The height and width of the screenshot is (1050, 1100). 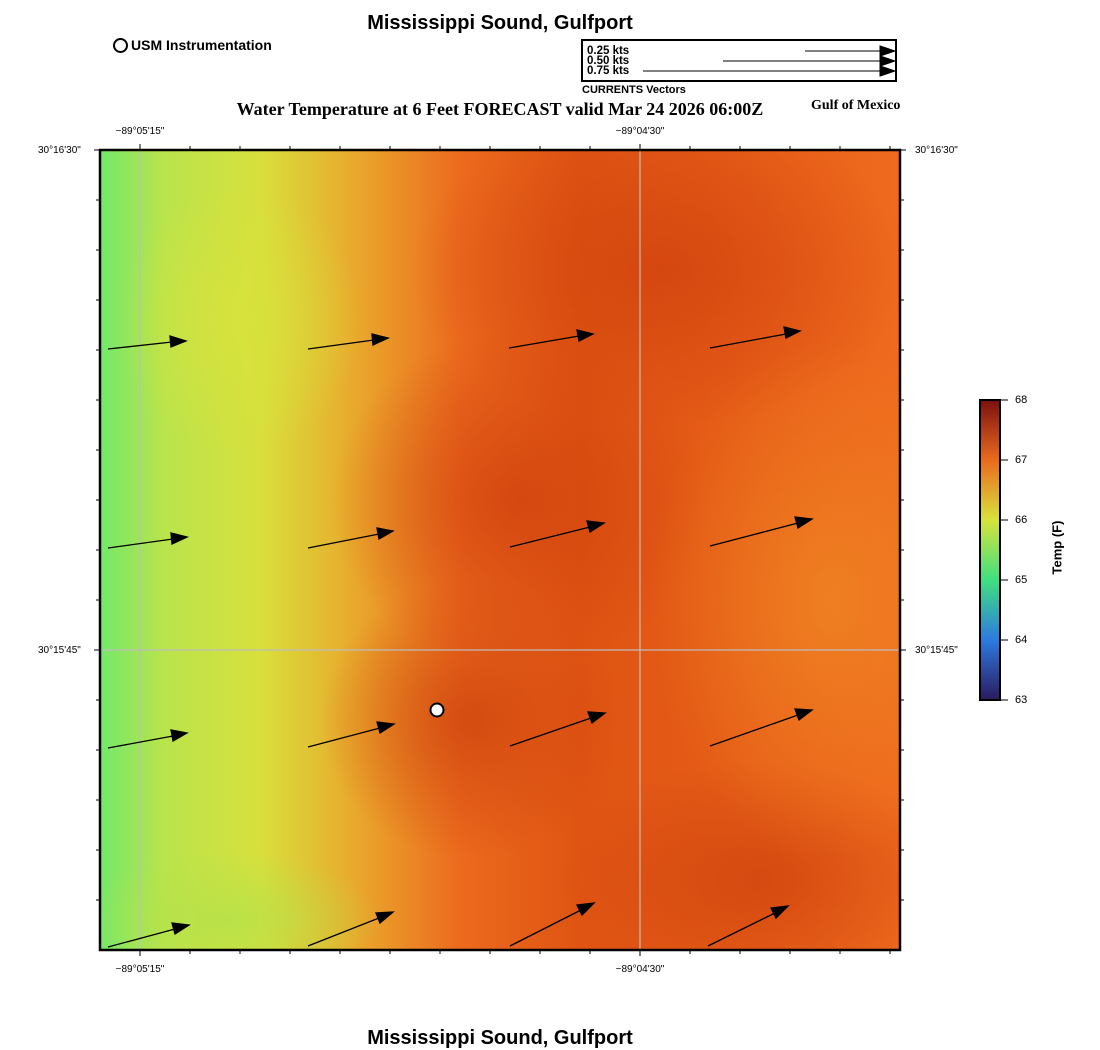 What do you see at coordinates (769, 61) in the screenshot?
I see `scale-arrows` at bounding box center [769, 61].